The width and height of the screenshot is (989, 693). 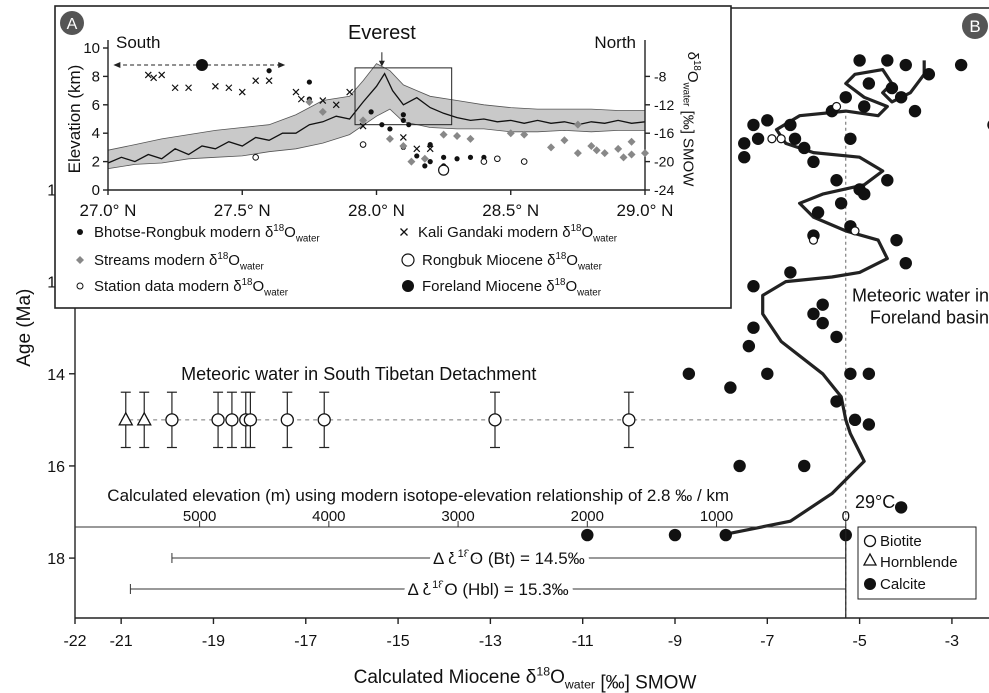 What do you see at coordinates (846, 516) in the screenshot?
I see `elevation-tick-label: 0` at bounding box center [846, 516].